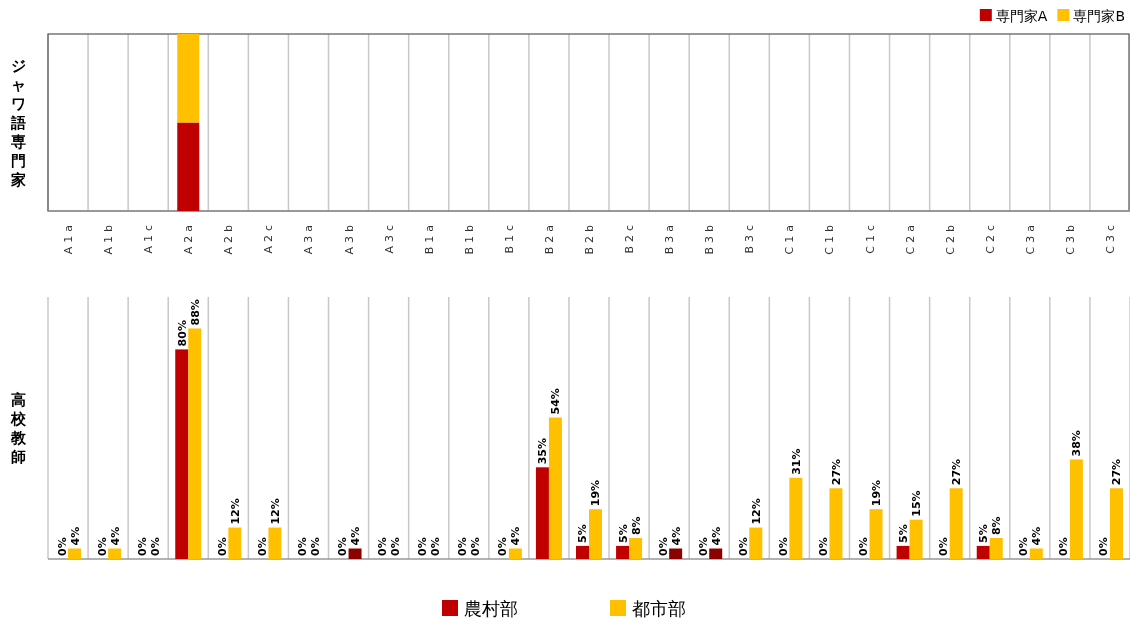 This screenshot has height=623, width=1130. Describe the element at coordinates (710, 238) in the screenshot. I see `x-tick-label: B3b` at that location.